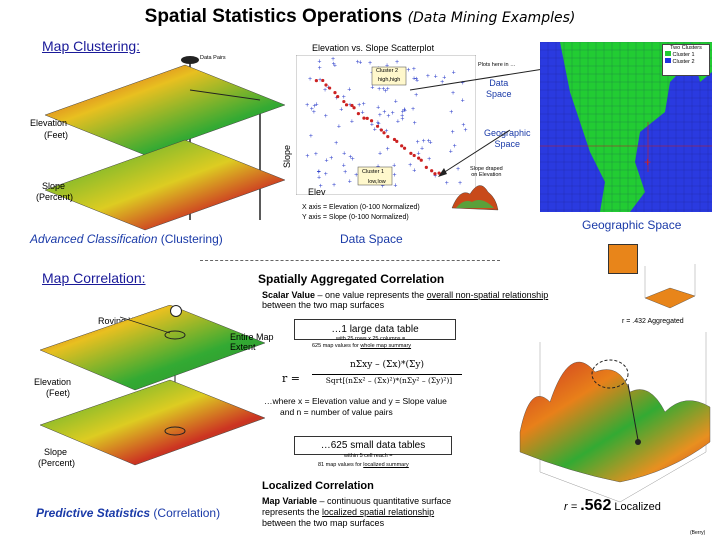  I want to click on corr-elevation-map, so click(152, 348).